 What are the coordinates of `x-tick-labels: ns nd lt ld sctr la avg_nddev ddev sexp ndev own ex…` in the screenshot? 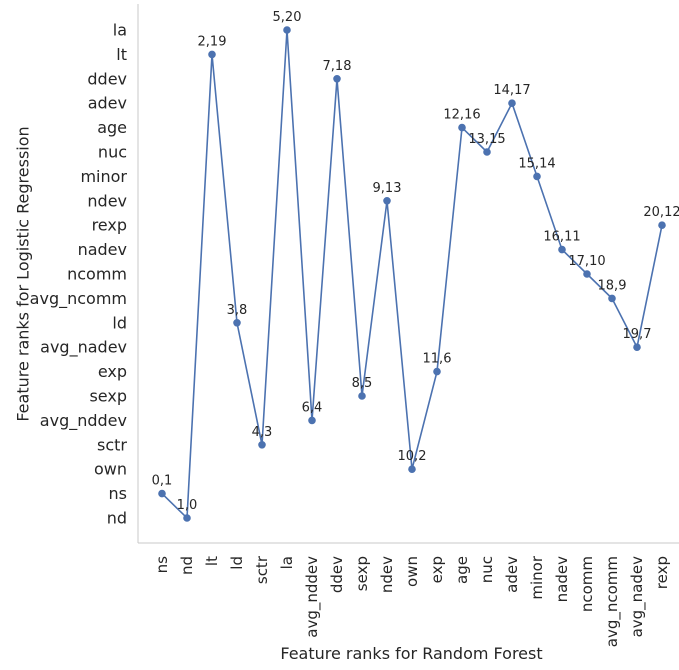 It's located at (412, 601).